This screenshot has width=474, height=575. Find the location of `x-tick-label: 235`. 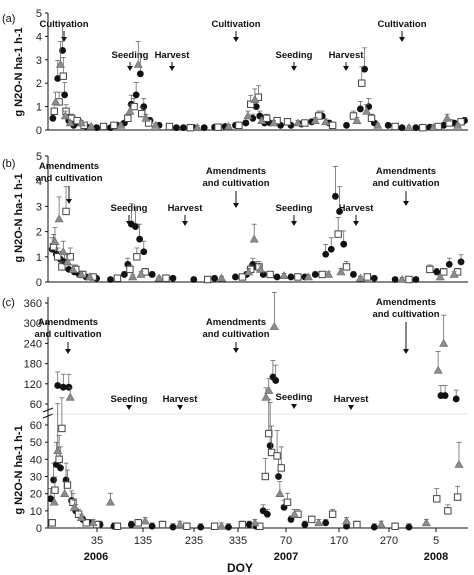

x-tick-label: 235 is located at coordinates (194, 541).